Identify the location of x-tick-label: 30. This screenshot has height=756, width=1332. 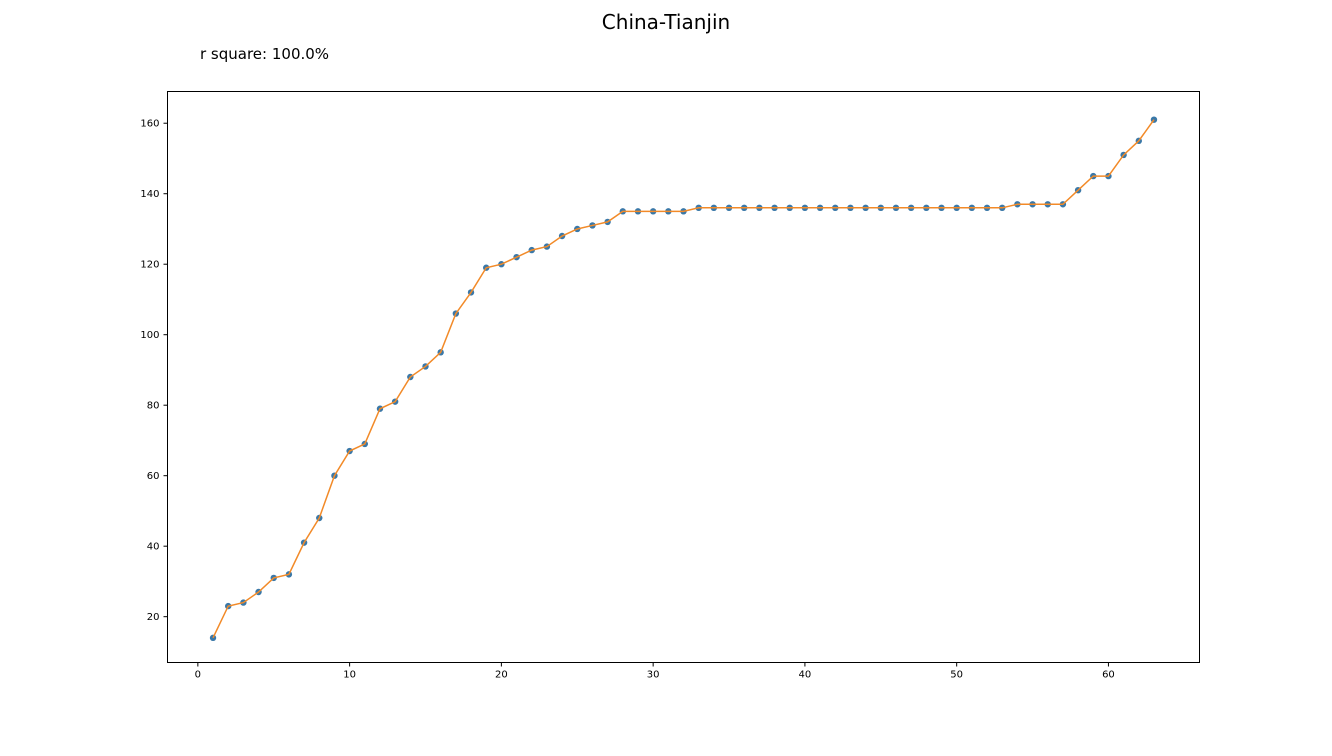
(653, 675).